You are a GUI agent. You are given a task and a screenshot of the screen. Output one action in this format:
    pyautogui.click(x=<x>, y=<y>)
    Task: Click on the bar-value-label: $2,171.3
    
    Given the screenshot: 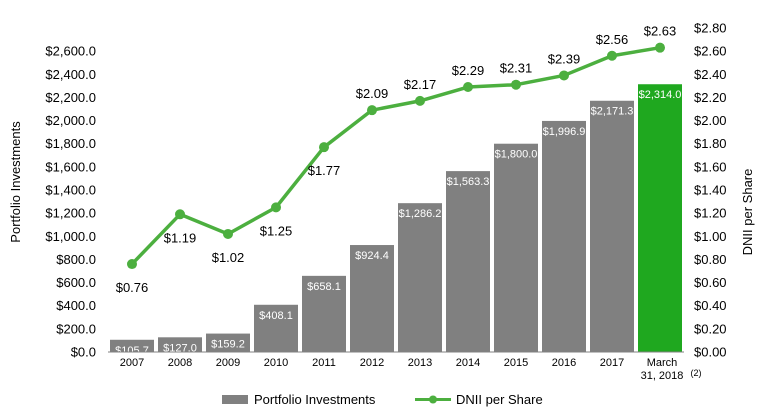 What is the action you would take?
    pyautogui.click(x=612, y=112)
    